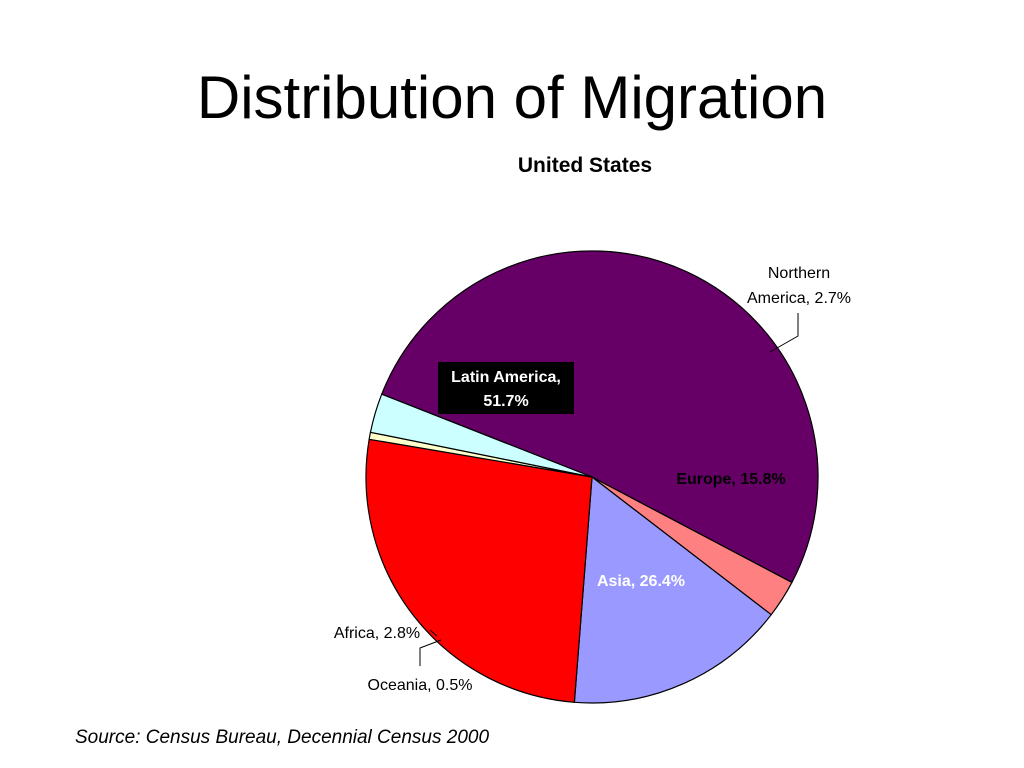  What do you see at coordinates (481, 435) in the screenshot?
I see `pie-slice-africa` at bounding box center [481, 435].